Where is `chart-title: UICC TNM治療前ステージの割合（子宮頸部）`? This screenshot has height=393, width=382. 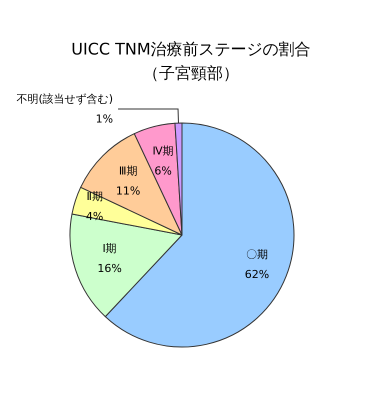
chart-title: UICC TNM治療前ステージの割合（子宮頸部） is located at coordinates (191, 61).